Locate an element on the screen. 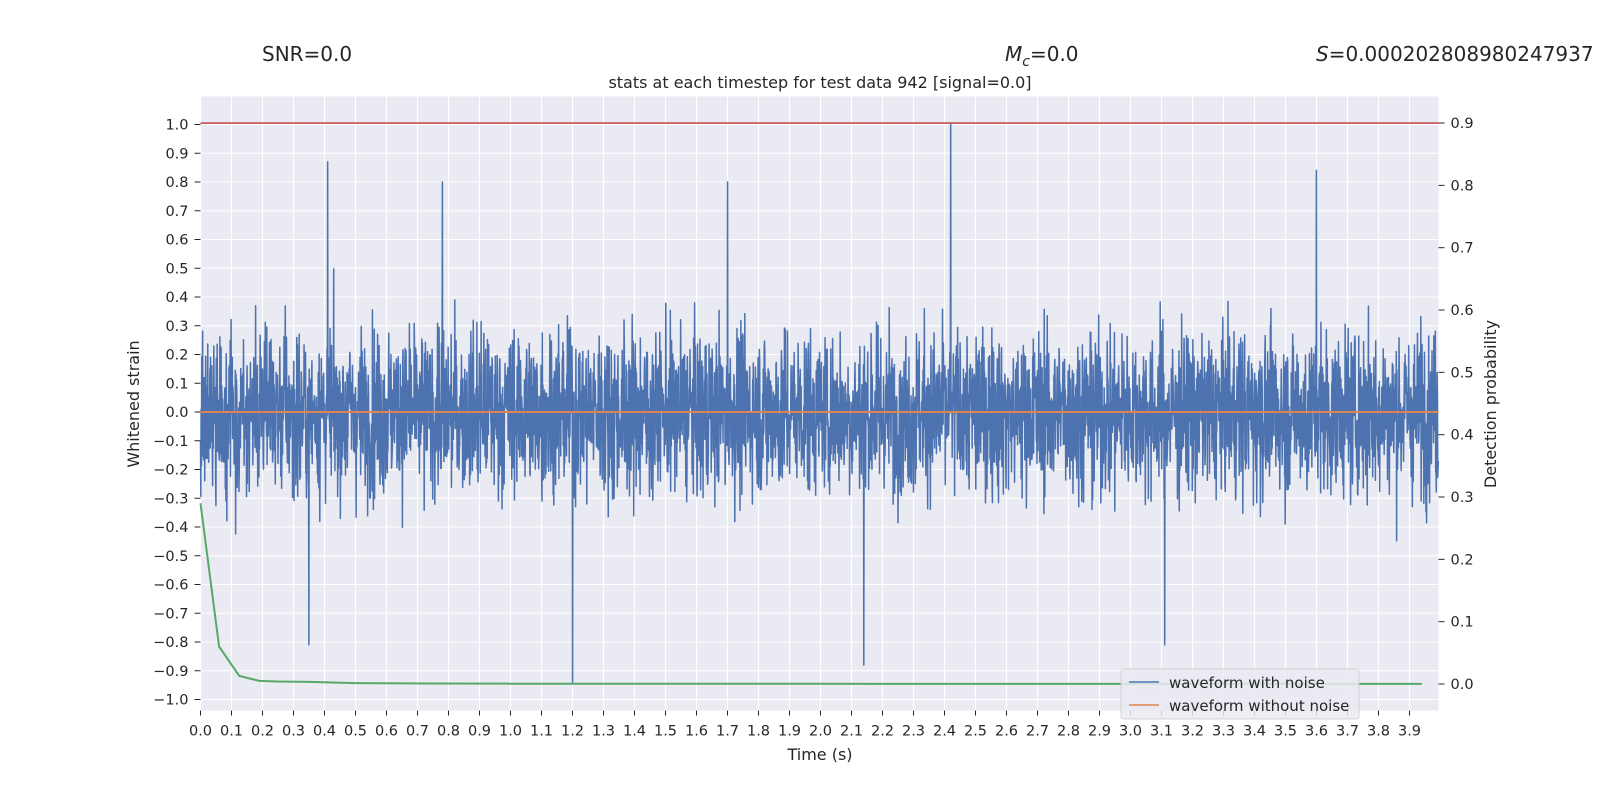  y-right-tick-label: 0.6 is located at coordinates (1462, 311).